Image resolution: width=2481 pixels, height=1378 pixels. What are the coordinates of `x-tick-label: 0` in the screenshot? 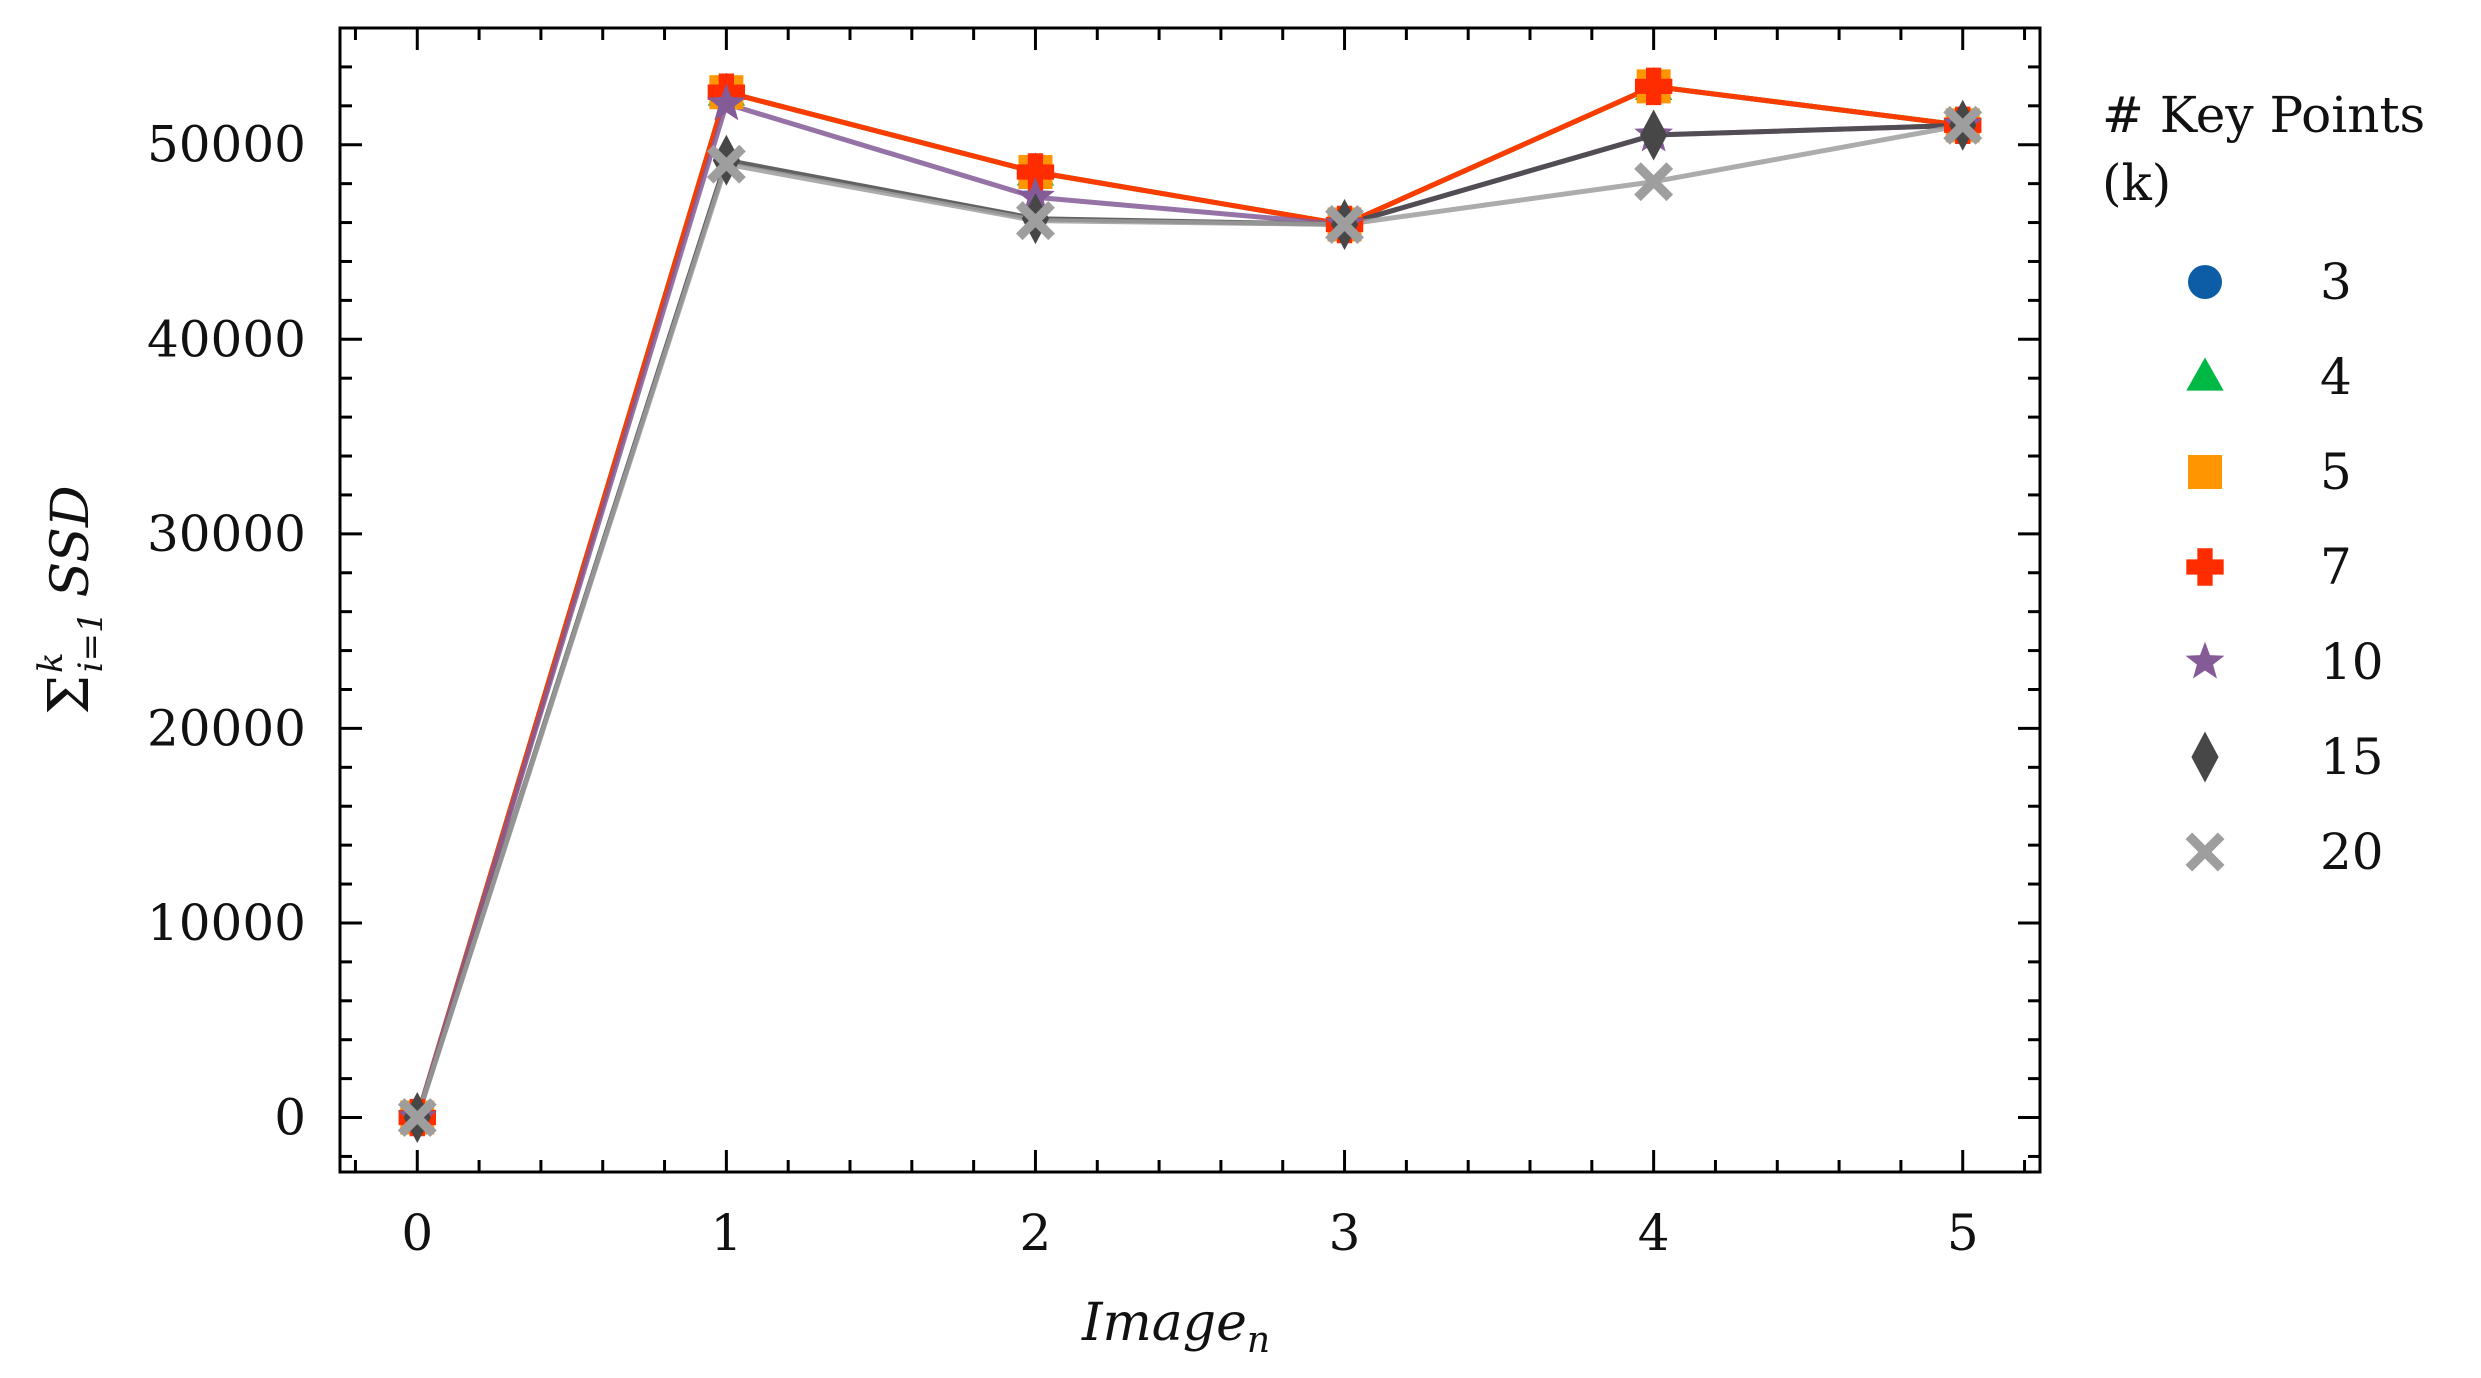 It's located at (417, 1233).